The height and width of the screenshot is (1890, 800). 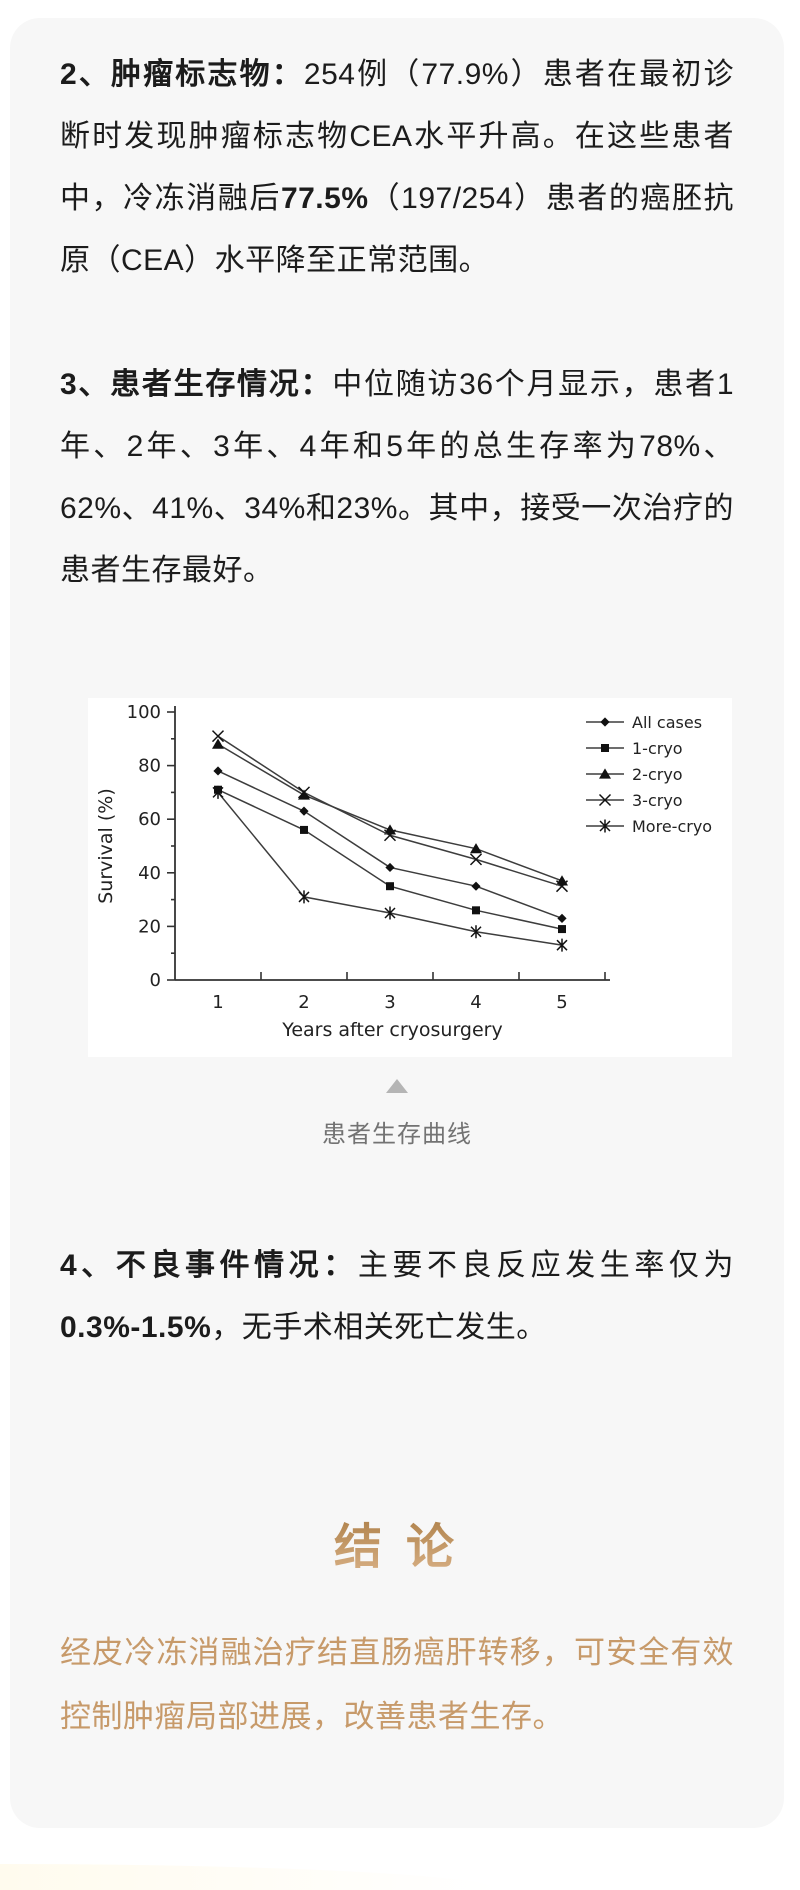 What do you see at coordinates (389, 1002) in the screenshot?
I see `svg-text: 3` at bounding box center [389, 1002].